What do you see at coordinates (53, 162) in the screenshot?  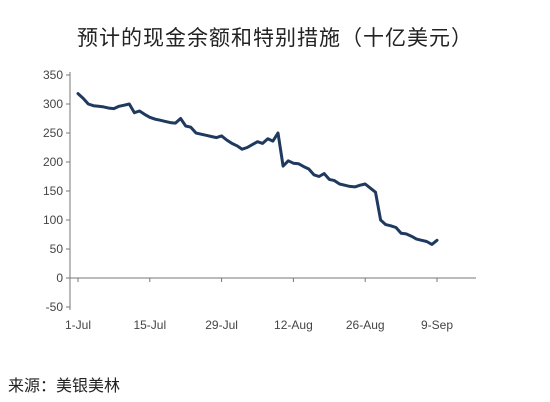 I see `y-tick-label: 200` at bounding box center [53, 162].